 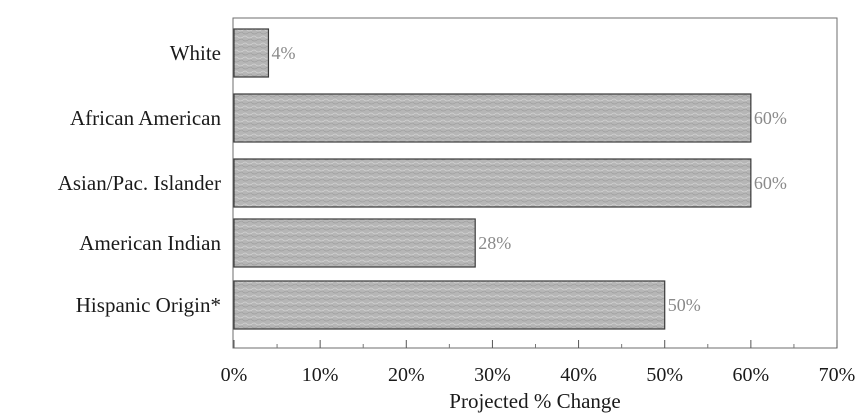 What do you see at coordinates (234, 375) in the screenshot?
I see `x-tick-label: 0%` at bounding box center [234, 375].